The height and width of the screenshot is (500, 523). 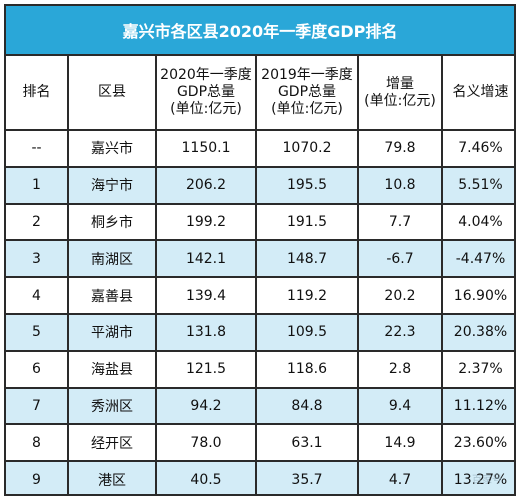 What do you see at coordinates (37, 259) in the screenshot?
I see `cell-rank: 3` at bounding box center [37, 259].